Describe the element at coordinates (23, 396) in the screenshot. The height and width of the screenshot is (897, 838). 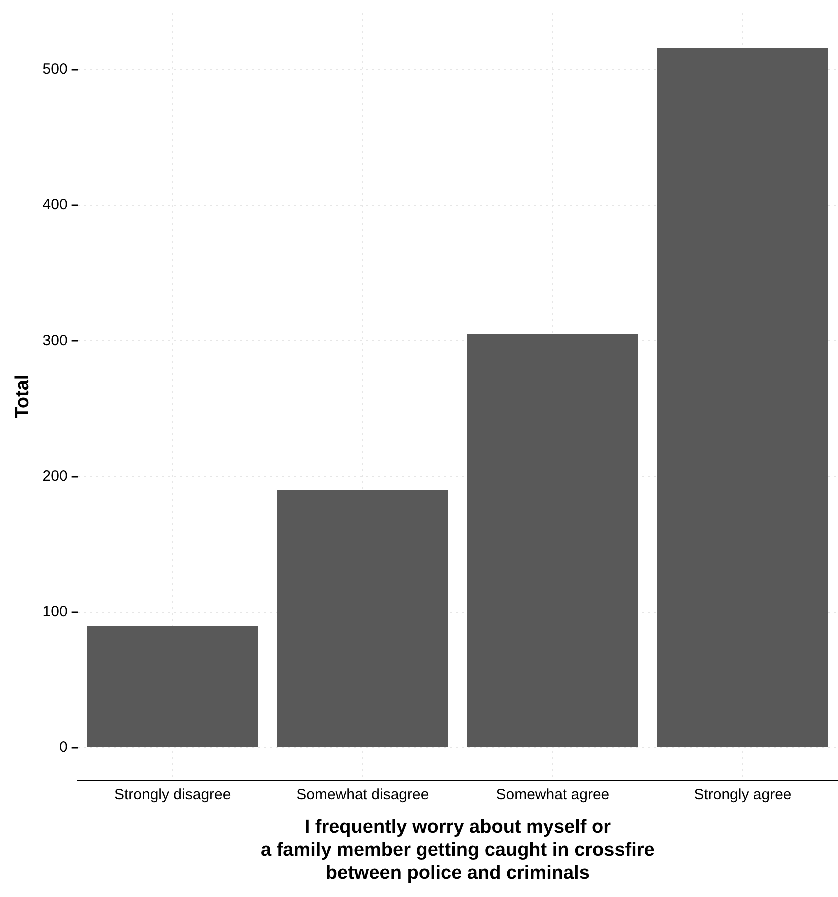
I see `y-axis-title: Total` at that location.